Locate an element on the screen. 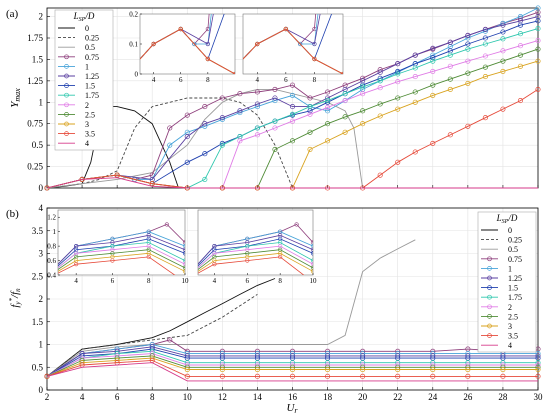 The image size is (550, 413). inset-series-line-1.25 is located at coordinates (255, 249).